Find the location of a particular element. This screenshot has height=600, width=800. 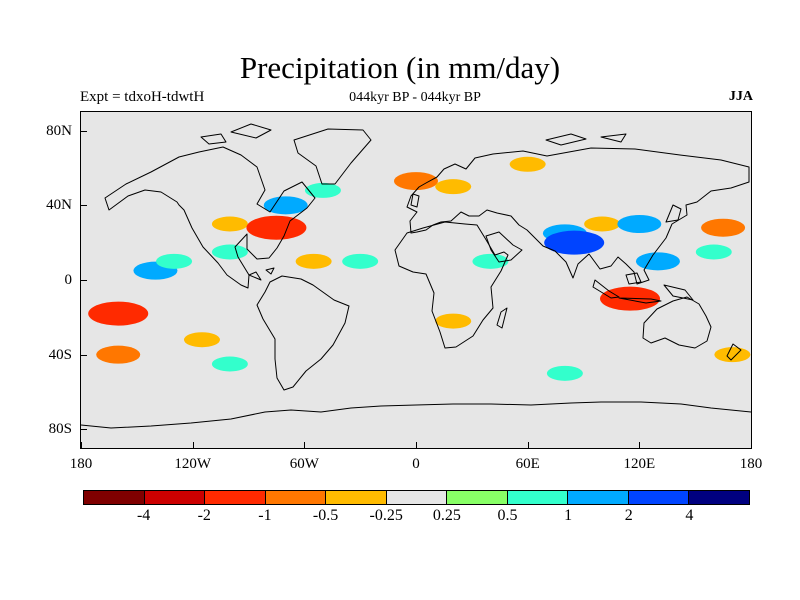

colorbar-label: -0.25 is located at coordinates (386, 515).